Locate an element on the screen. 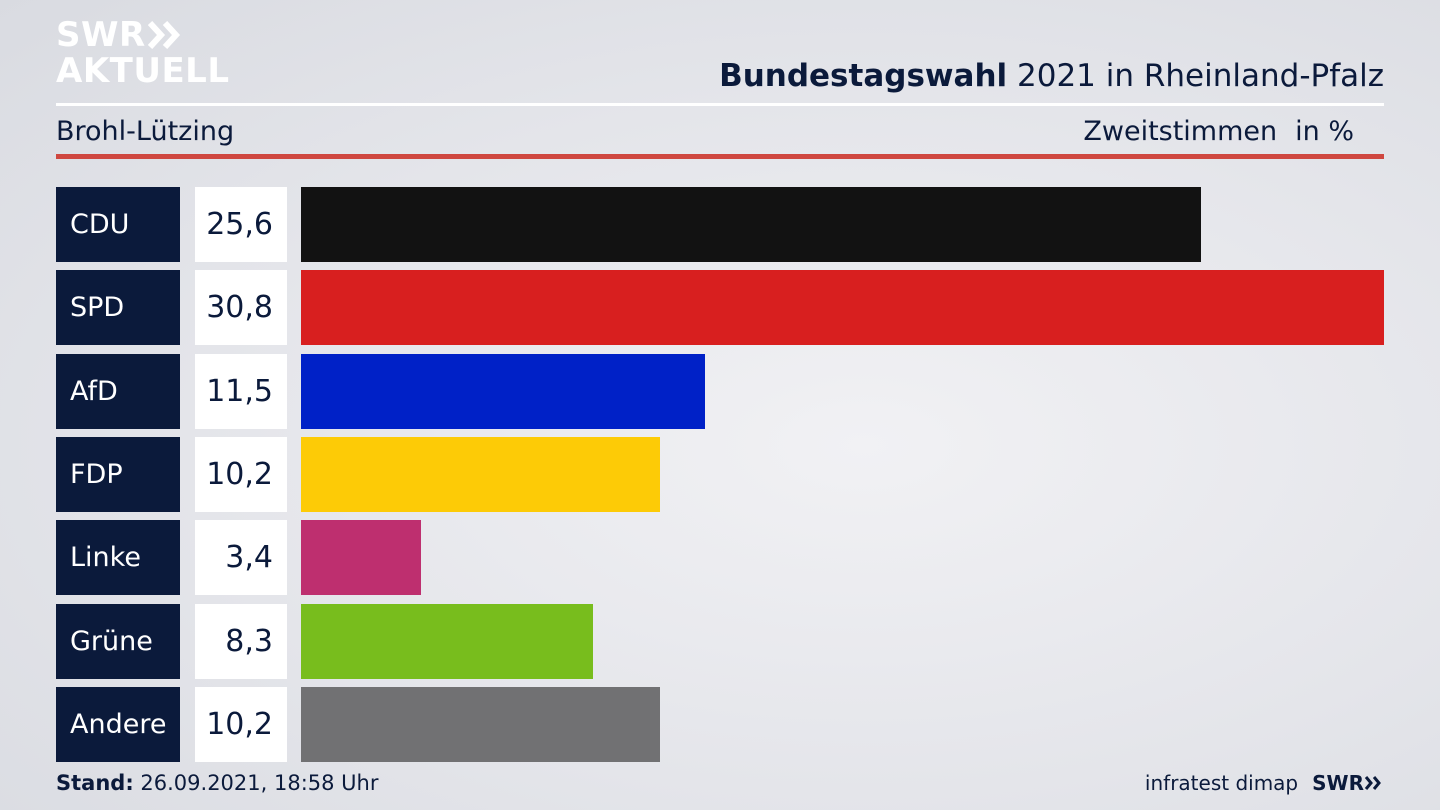 This screenshot has height=810, width=1440. category-label: Andere is located at coordinates (118, 724).